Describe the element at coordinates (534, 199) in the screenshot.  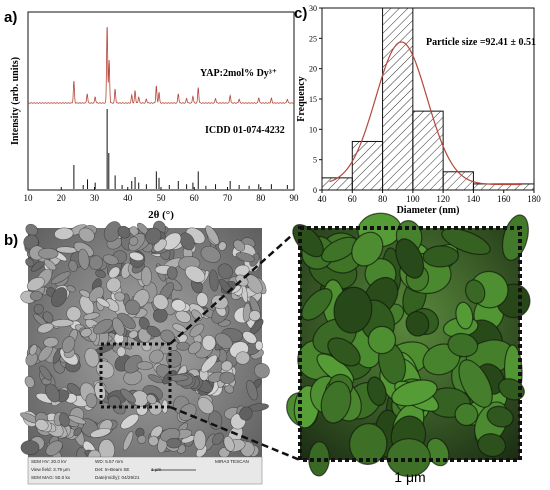
I see `histogram-x-tick-label: 180` at that location.